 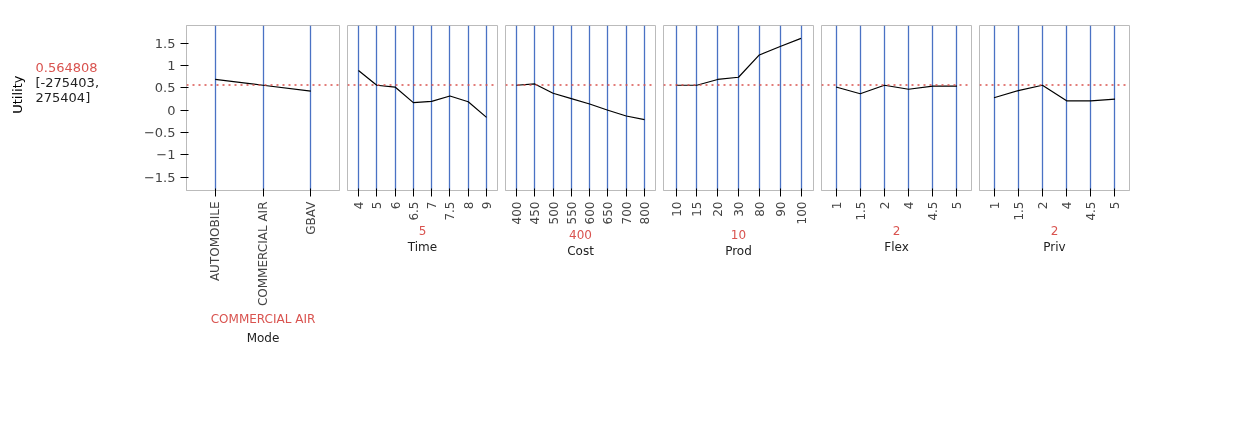 What do you see at coordinates (263, 254) in the screenshot?
I see `x-tick-label: COMMERCIAL AIR` at bounding box center [263, 254].